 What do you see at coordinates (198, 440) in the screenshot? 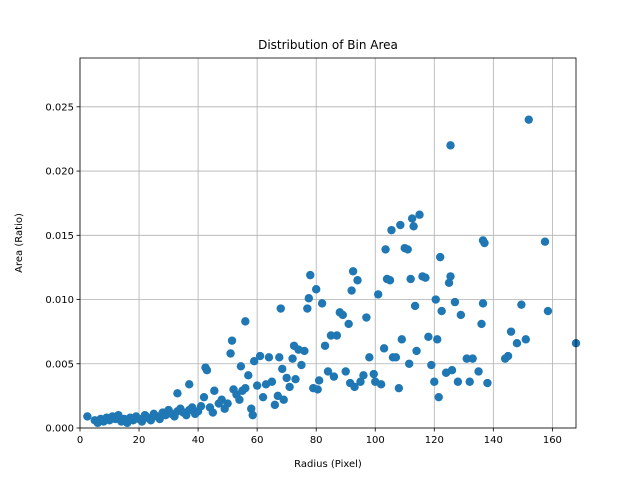
I see `x-tick-label: 40` at bounding box center [198, 440].